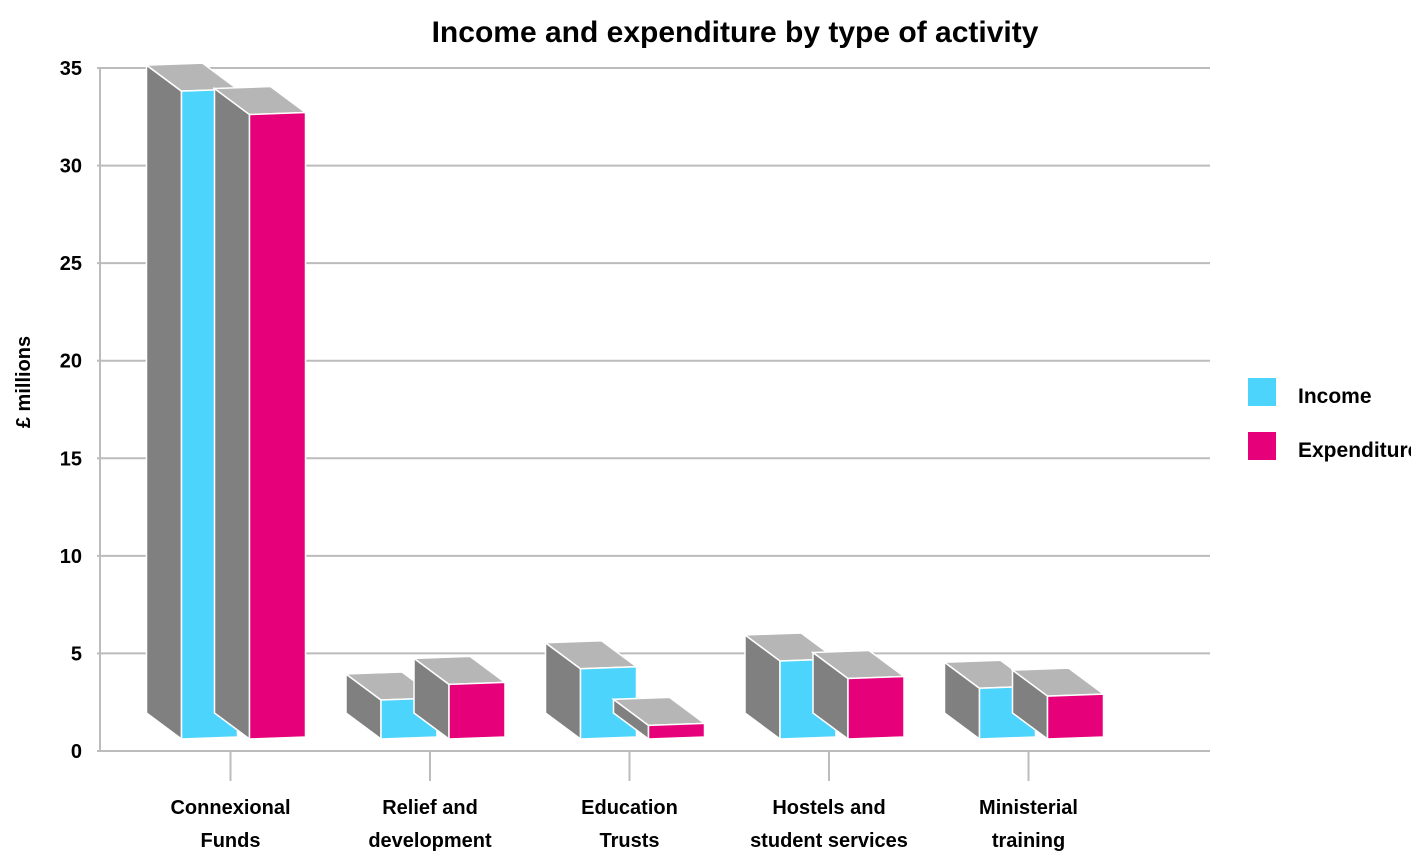 Image resolution: width=1411 pixels, height=853 pixels. I want to click on x-axis-ticks, so click(629, 766).